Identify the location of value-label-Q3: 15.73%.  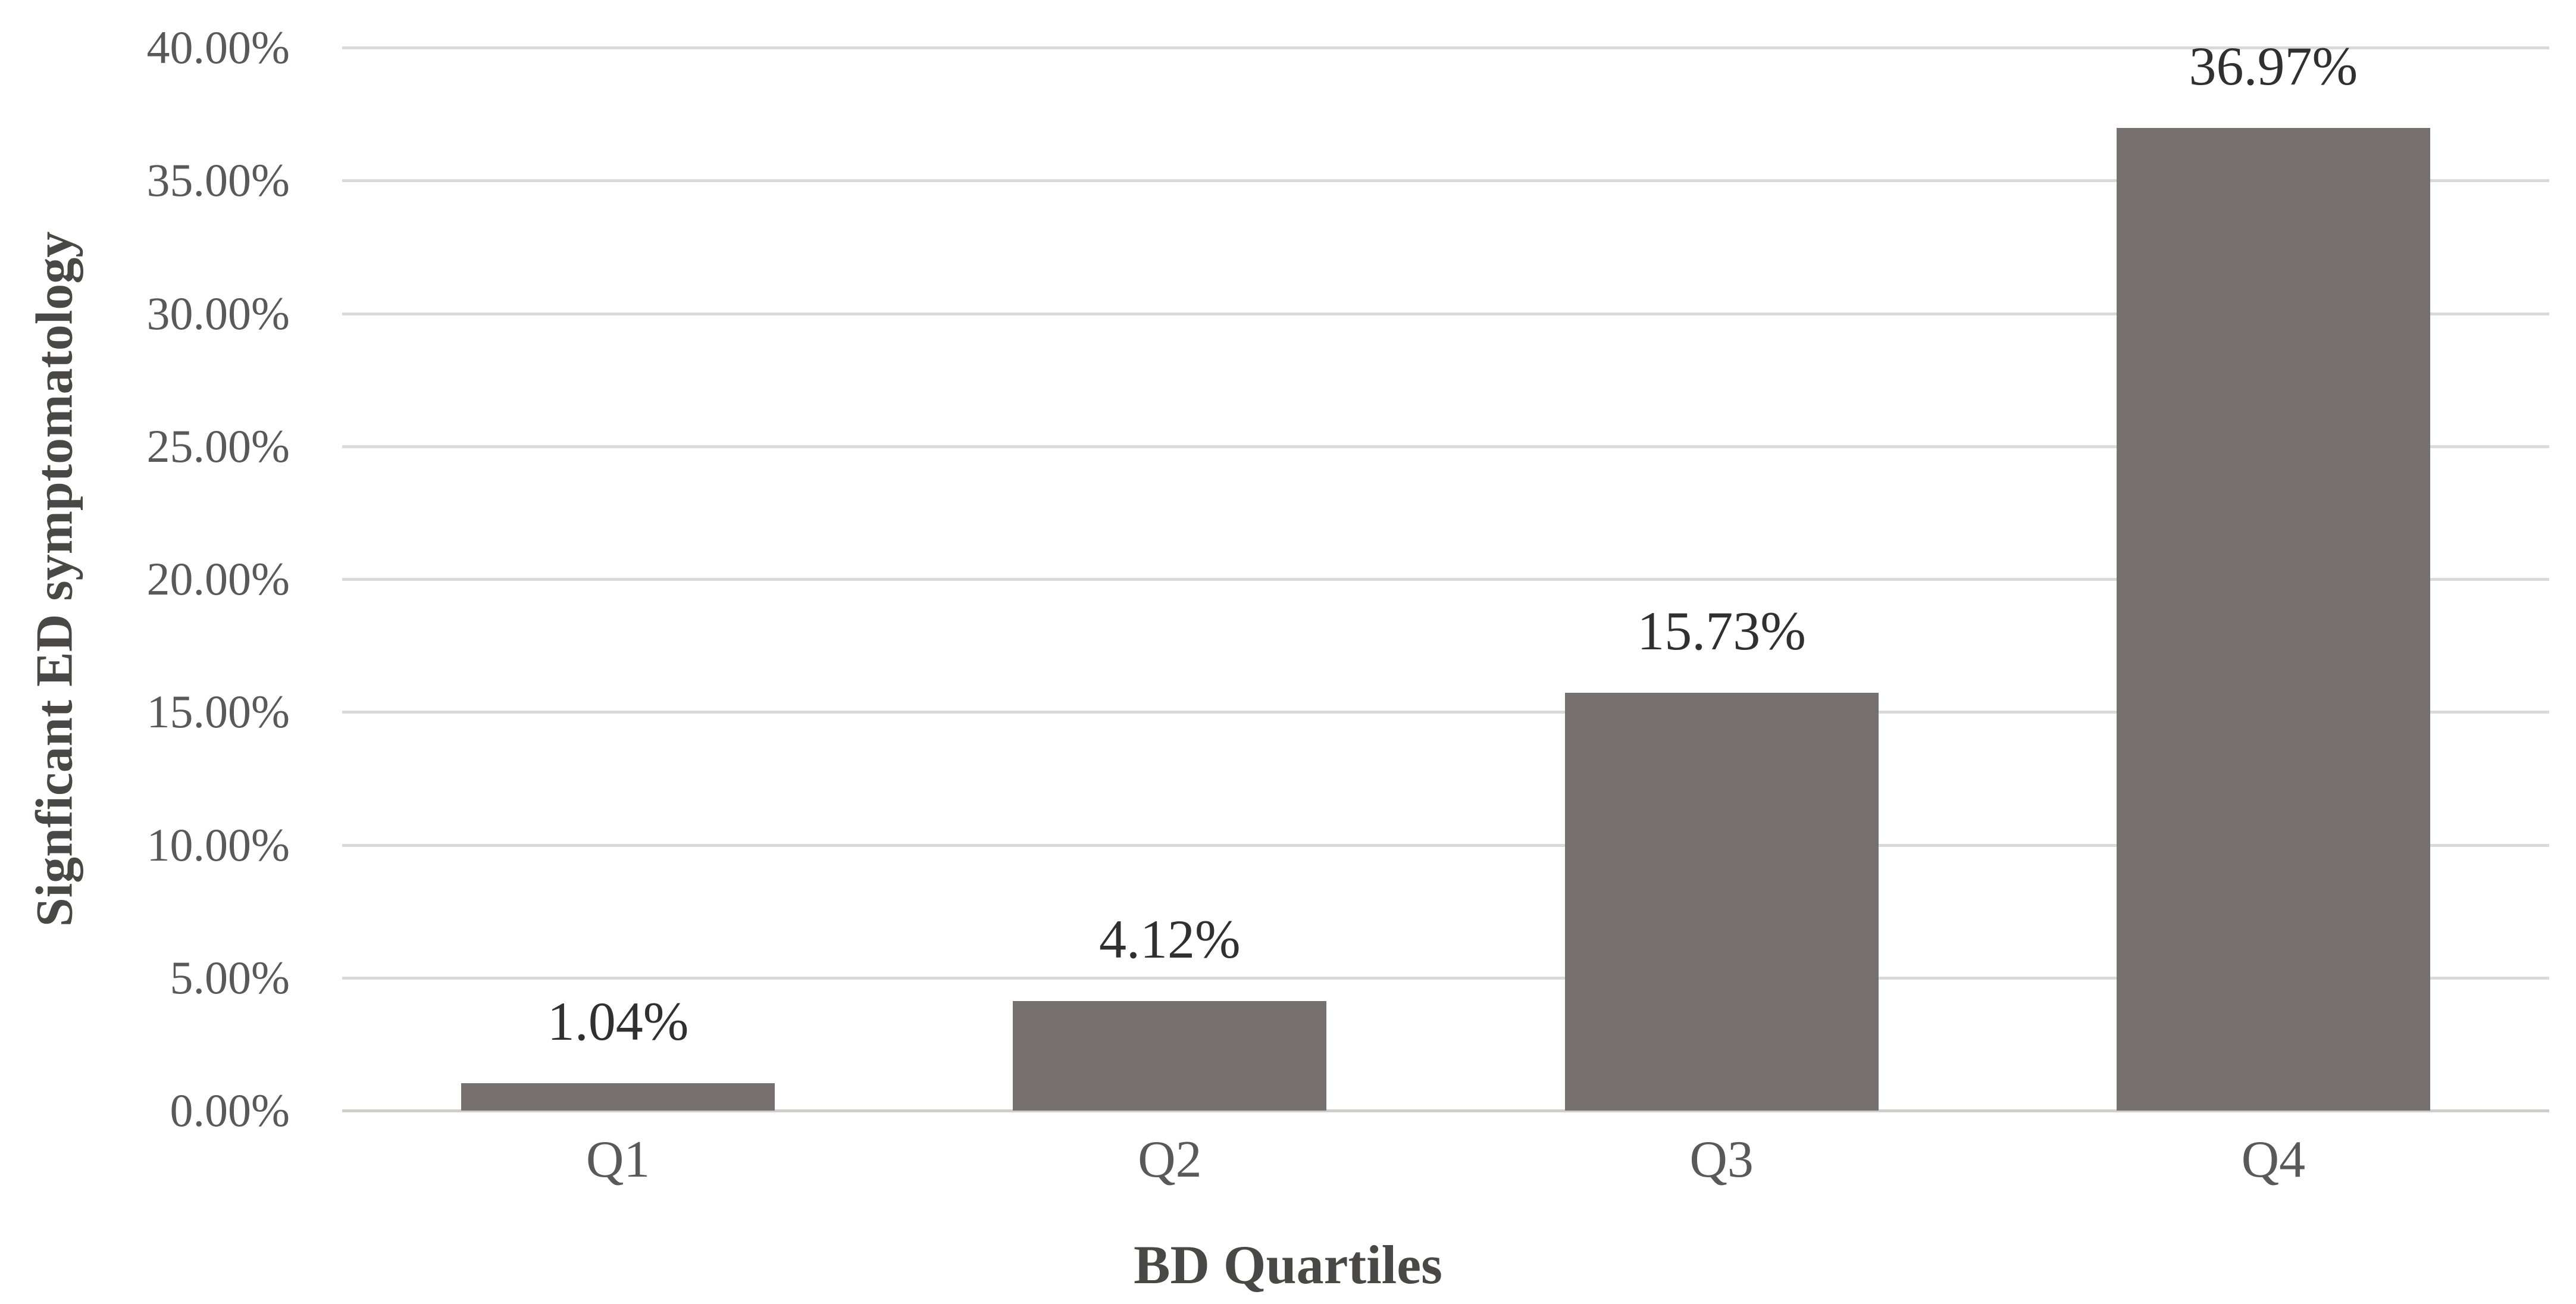
(1721, 630).